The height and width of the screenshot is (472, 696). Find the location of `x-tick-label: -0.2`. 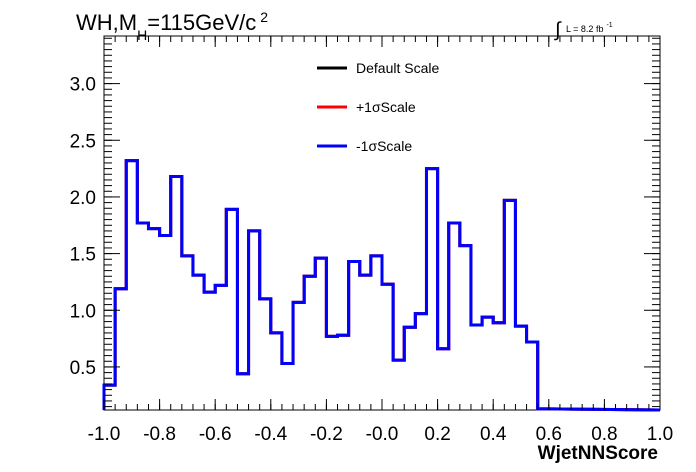

x-tick-label: -0.2 is located at coordinates (326, 434).